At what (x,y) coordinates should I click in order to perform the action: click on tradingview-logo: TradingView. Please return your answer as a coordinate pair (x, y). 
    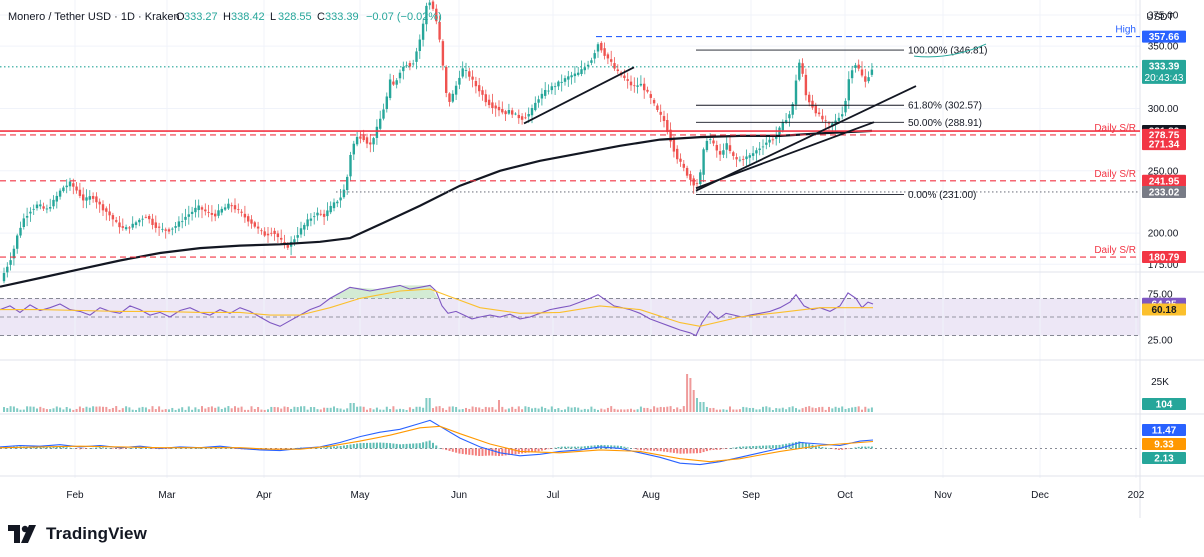
    Looking at the image, I should click on (77, 534).